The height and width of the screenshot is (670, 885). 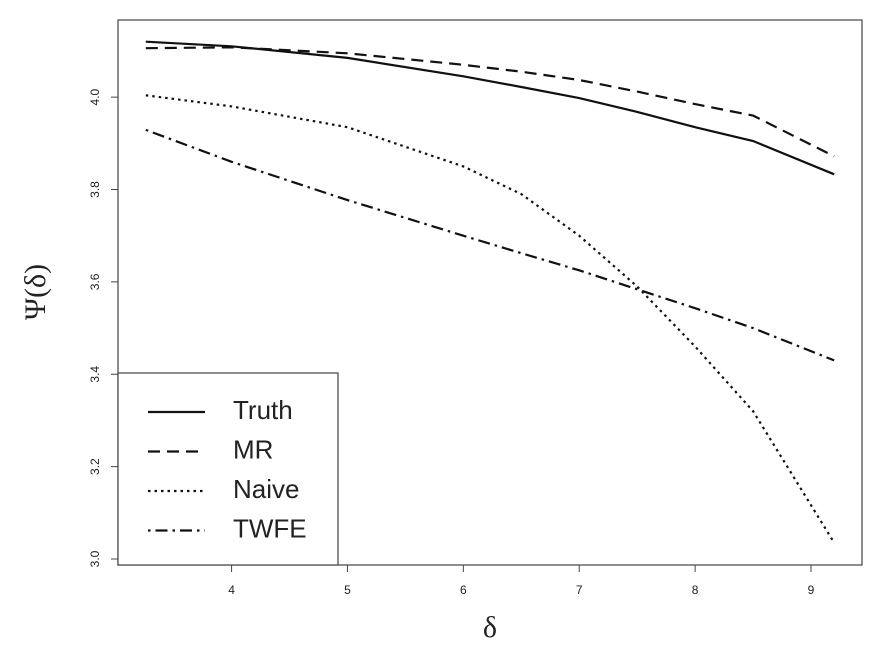 I want to click on x-tick-label: 6, so click(x=463, y=590).